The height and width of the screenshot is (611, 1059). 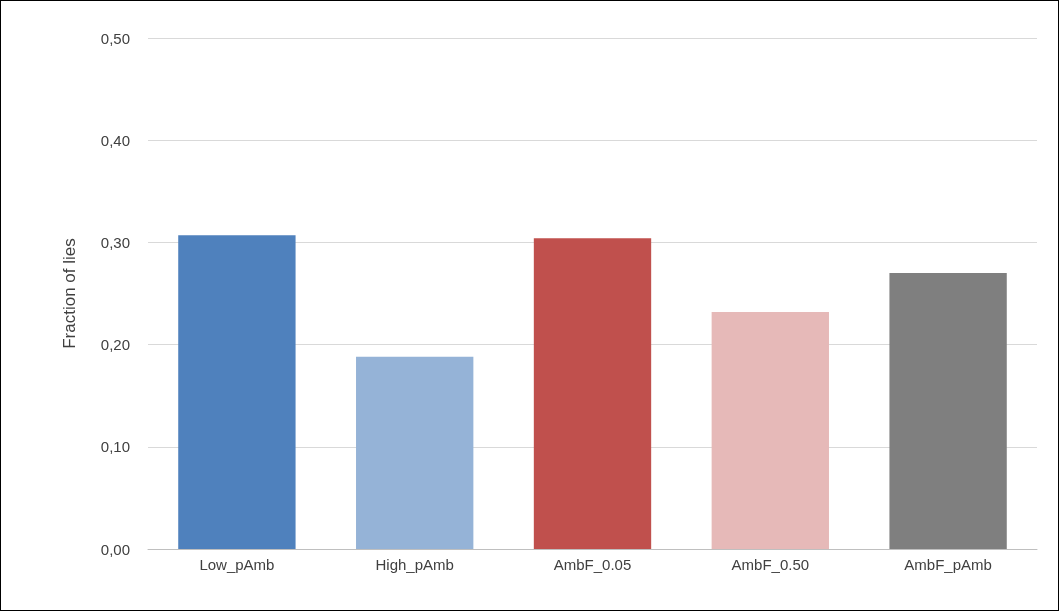 What do you see at coordinates (770, 564) in the screenshot?
I see `x-tick-label: AmbF_0.50` at bounding box center [770, 564].